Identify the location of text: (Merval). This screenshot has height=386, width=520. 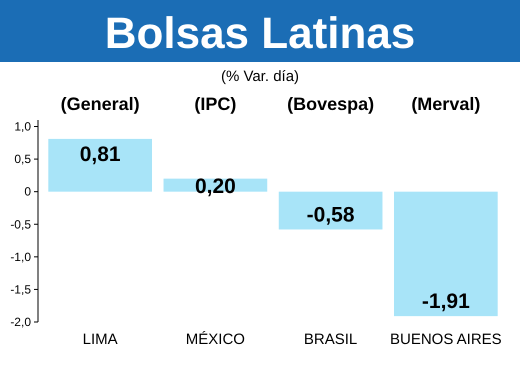
(445, 104).